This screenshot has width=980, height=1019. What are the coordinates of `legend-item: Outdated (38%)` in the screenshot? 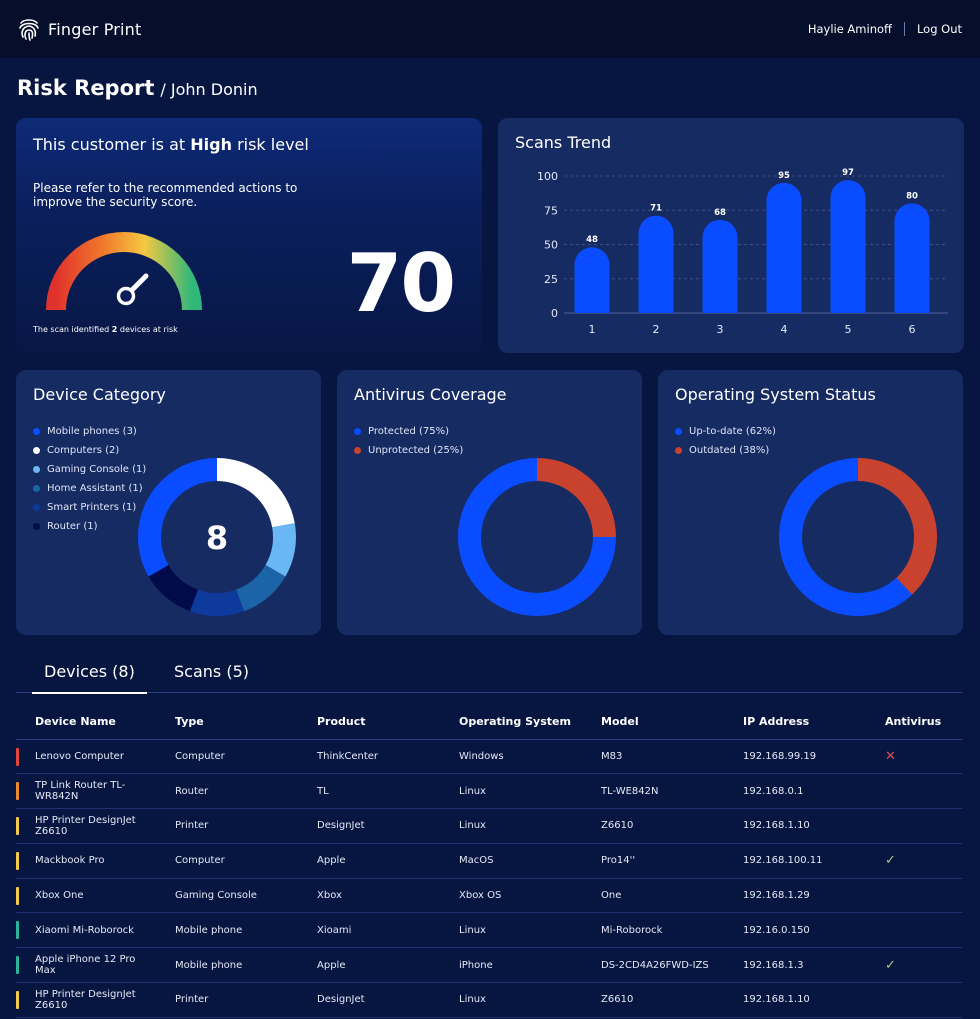 It's located at (725, 450).